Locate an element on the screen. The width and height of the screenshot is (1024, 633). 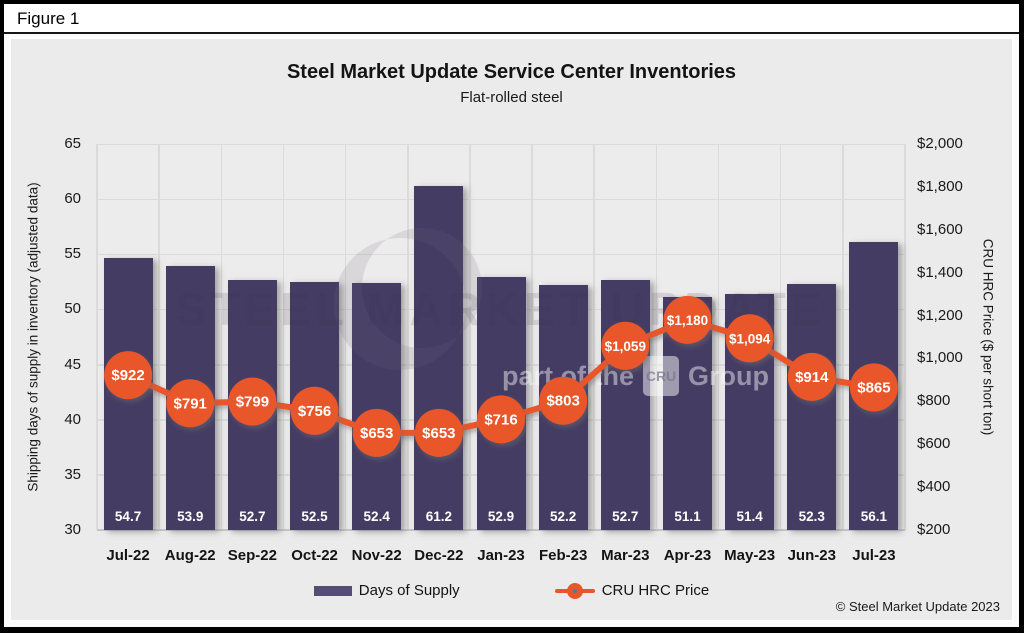
y-axis-tick-right: $600 is located at coordinates (934, 444).